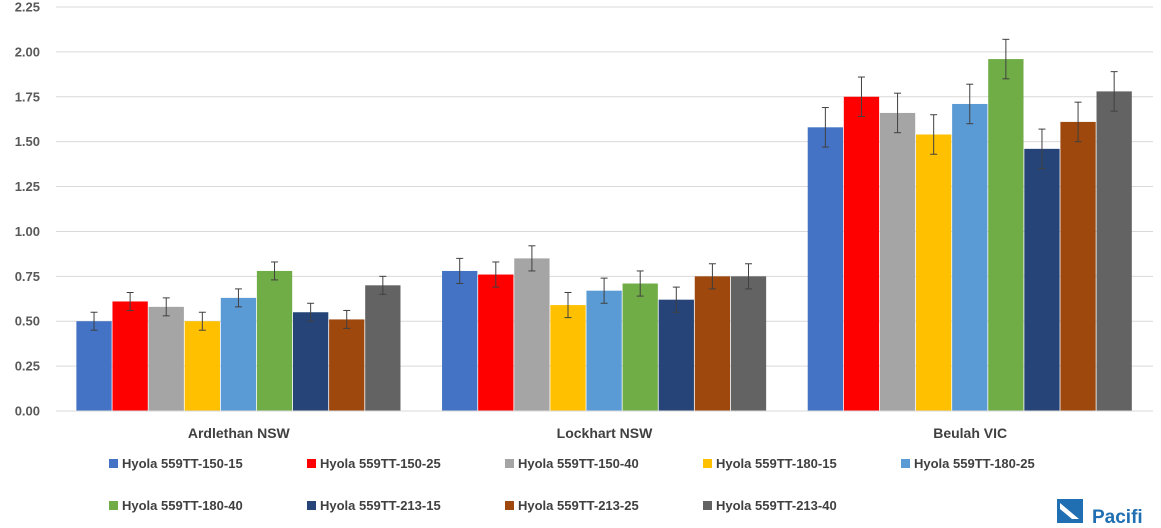  I want to click on logo-mark-stripe-icon, so click(1069, 511).